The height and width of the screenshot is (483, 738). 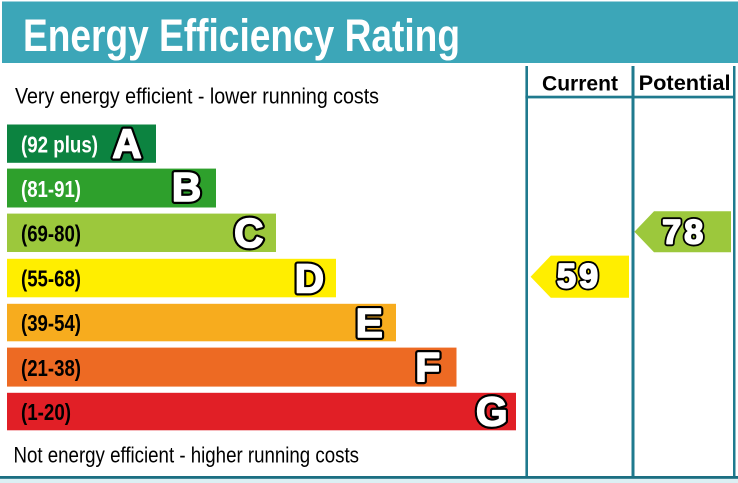 I want to click on svg-text: Current, so click(x=580, y=83).